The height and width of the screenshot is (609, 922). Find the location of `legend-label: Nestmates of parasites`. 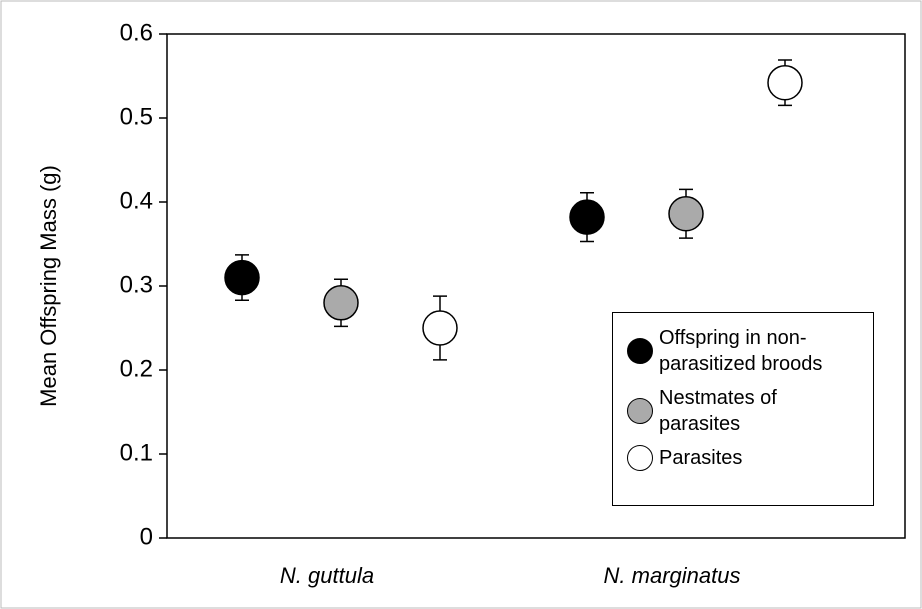

legend-label: Nestmates of parasites is located at coordinates (718, 411).